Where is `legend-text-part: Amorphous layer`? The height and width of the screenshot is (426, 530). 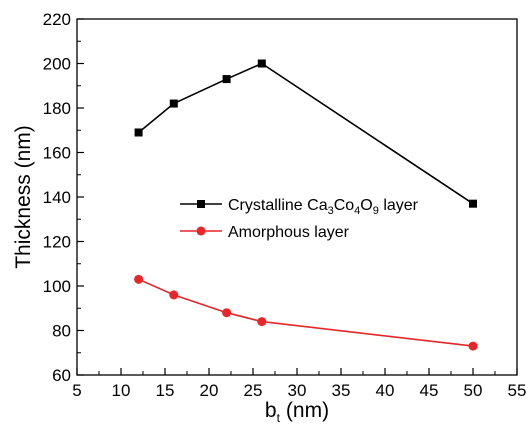 legend-text-part: Amorphous layer is located at coordinates (289, 232).